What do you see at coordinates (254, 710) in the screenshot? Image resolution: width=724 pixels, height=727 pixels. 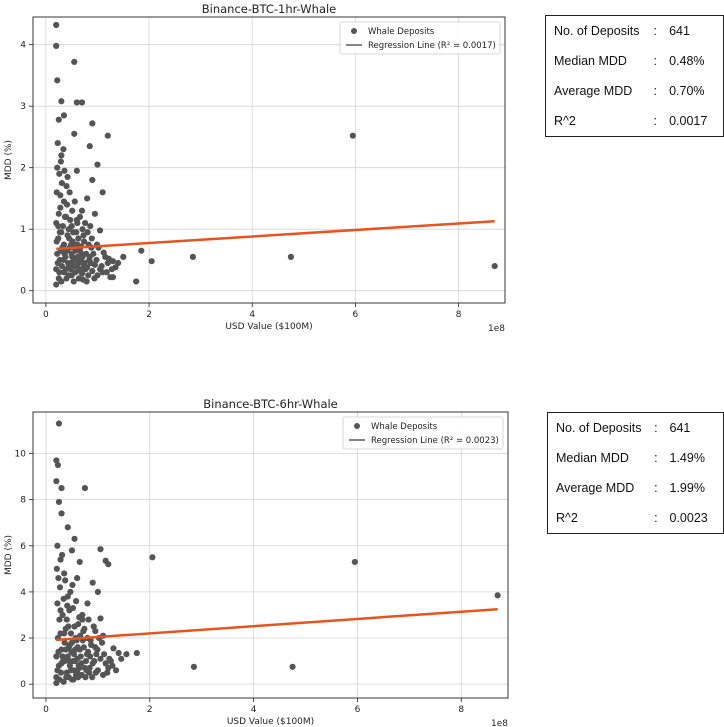 I see `x-tick-label: 4` at bounding box center [254, 710].